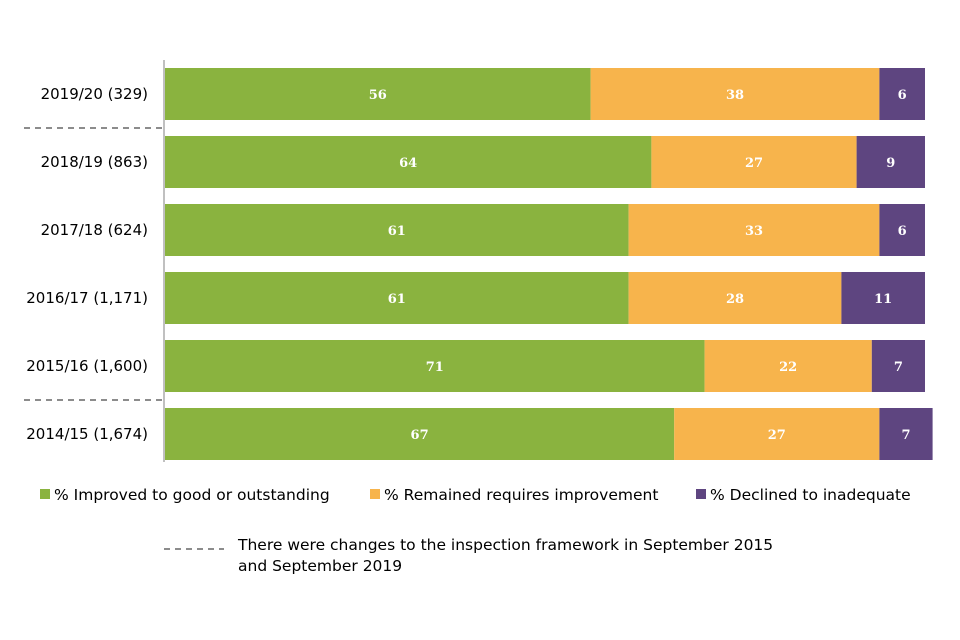  I want to click on category-label: 2018/19 (863), so click(94, 162).